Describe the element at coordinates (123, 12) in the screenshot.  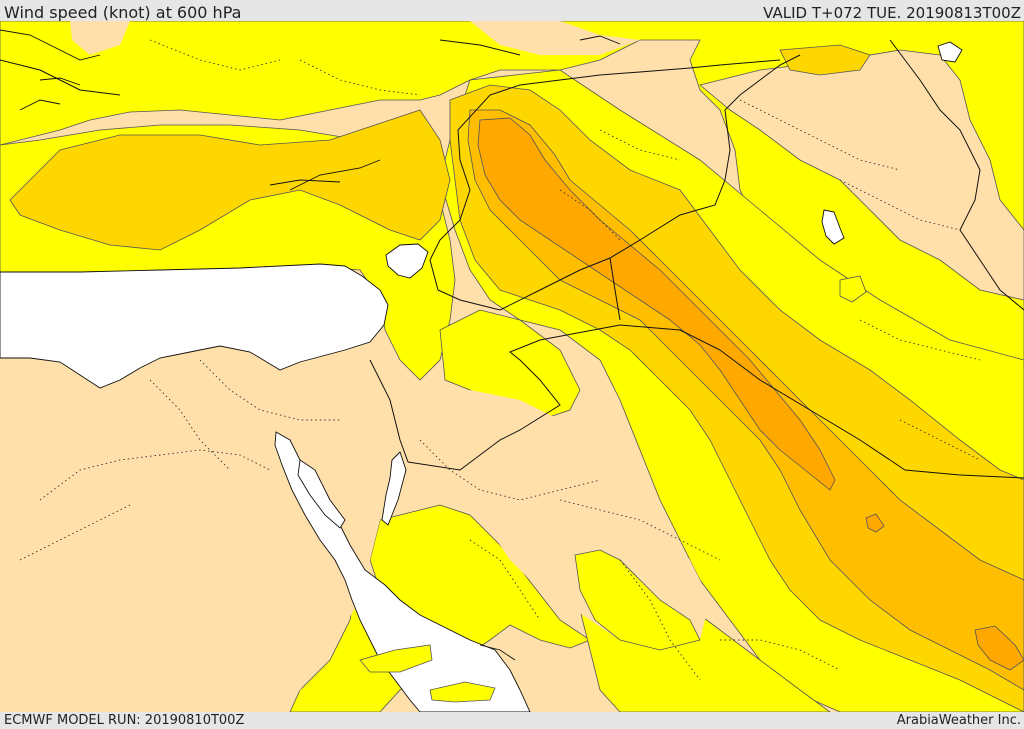
I see `map-title: Wind speed (knot) at 600 hPa` at that location.